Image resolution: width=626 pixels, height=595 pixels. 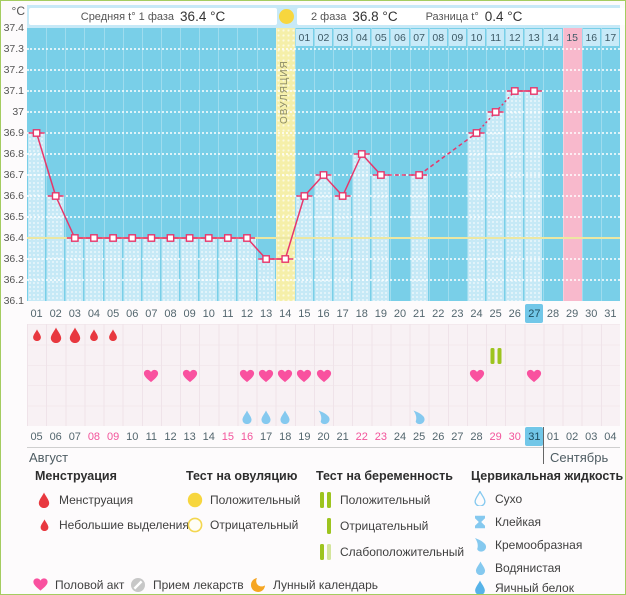 I want to click on cycle-day-number: 14, so click(x=285, y=313).